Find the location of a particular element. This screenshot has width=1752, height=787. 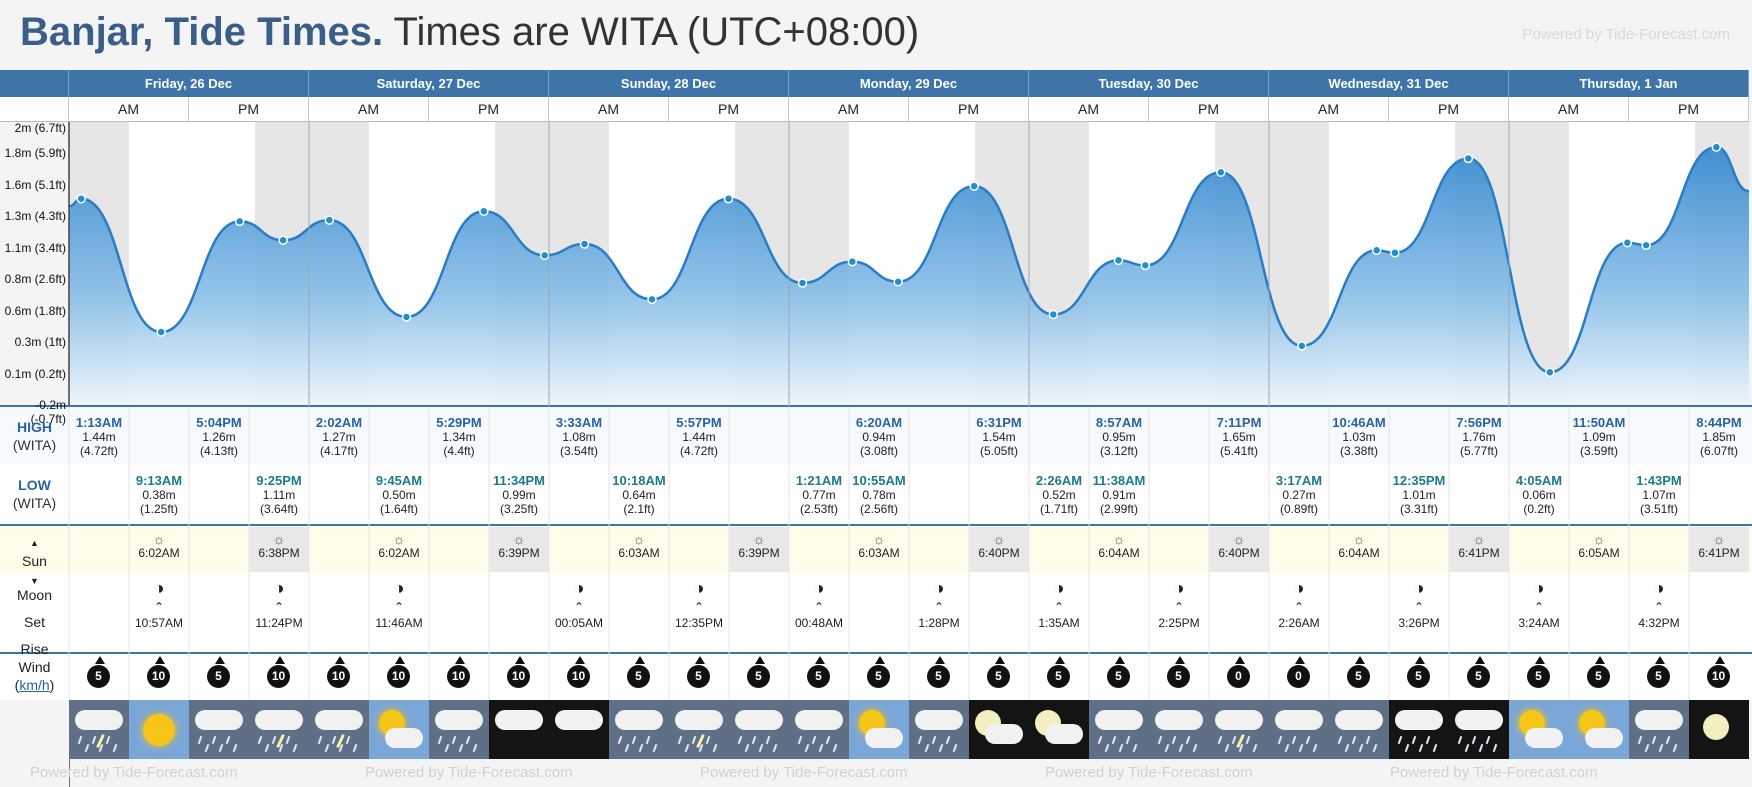

moon-cell: ◑ ⌃ 00:48AM is located at coordinates (819, 604).